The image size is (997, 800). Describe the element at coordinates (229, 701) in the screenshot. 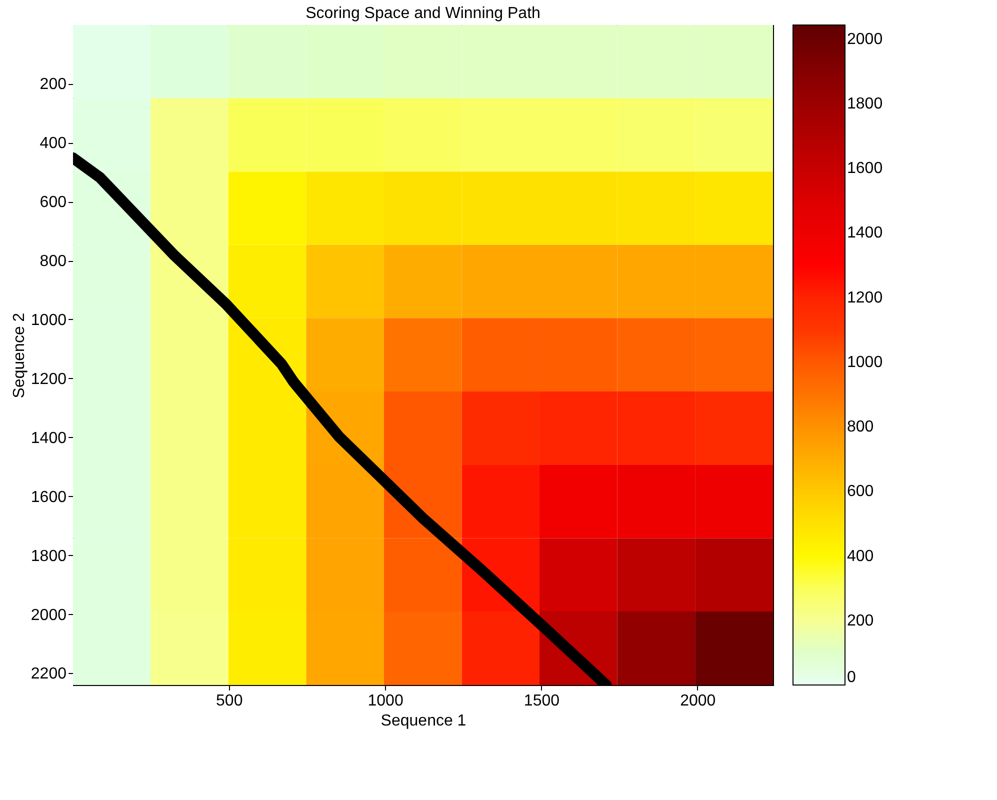

I see `x-tick-label: 500` at that location.